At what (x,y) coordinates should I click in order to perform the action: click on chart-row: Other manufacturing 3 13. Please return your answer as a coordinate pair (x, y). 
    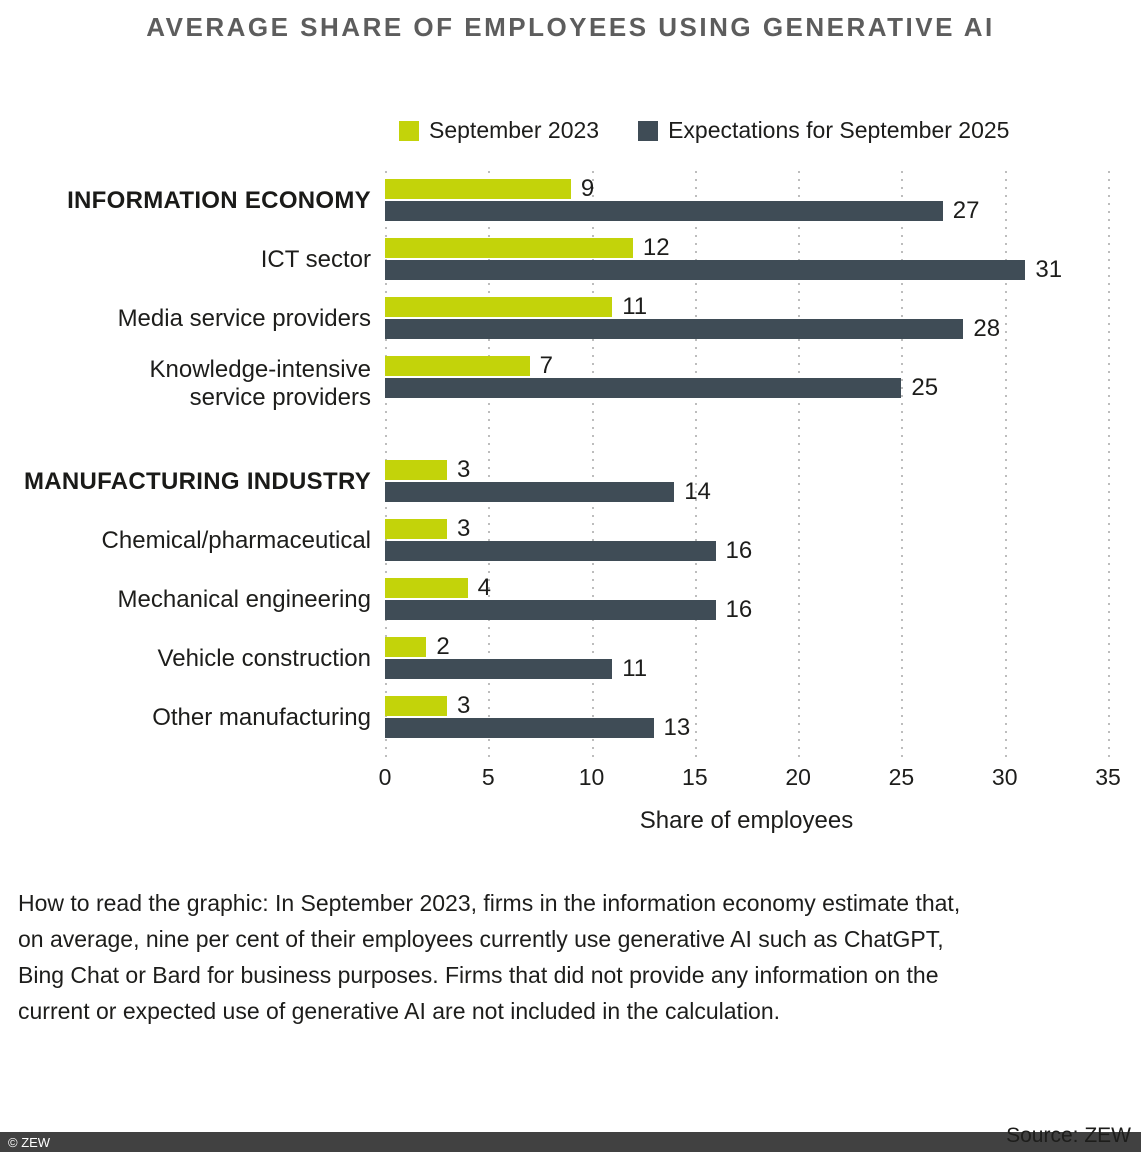
    Looking at the image, I should click on (570, 716).